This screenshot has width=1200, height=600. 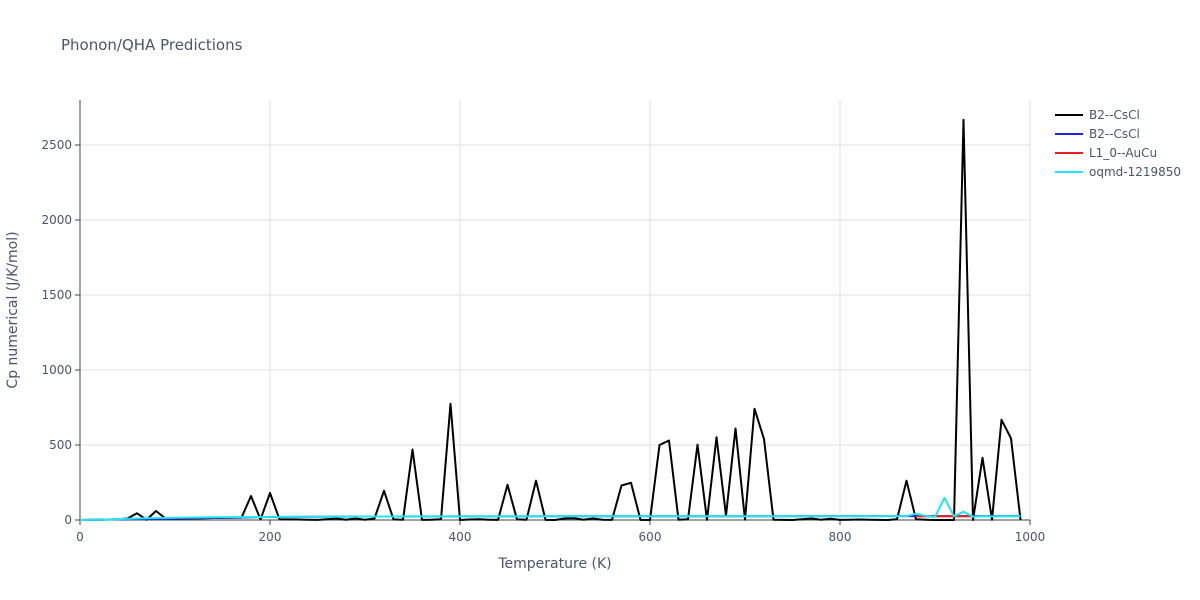 I want to click on x-axis-title: Temperature (K), so click(x=554, y=564).